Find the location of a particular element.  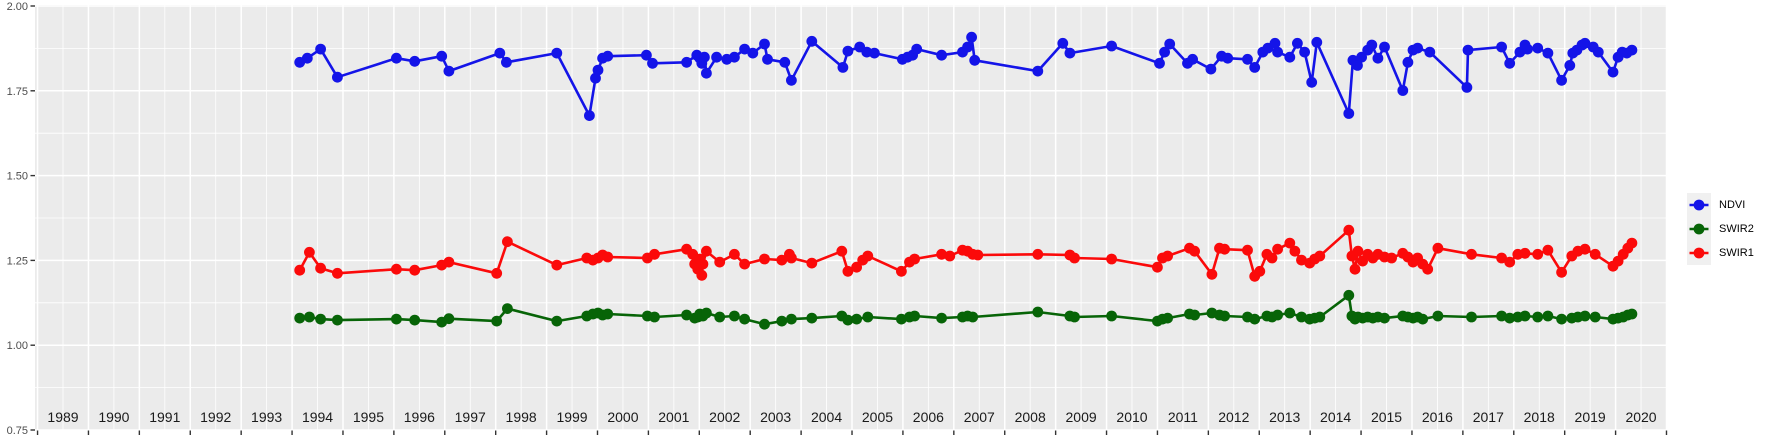

x-axis-year-label: 2008 is located at coordinates (1030, 417).